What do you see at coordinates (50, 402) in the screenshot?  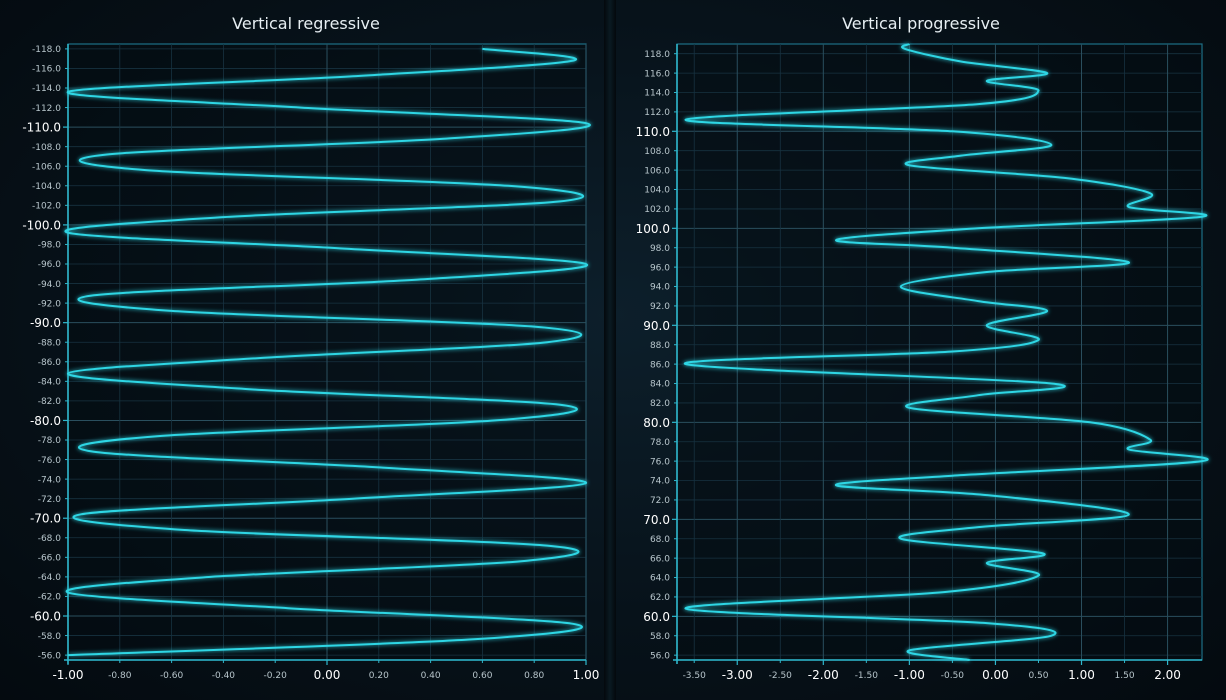 I see `y-tick-label-minor: -82.0` at bounding box center [50, 402].